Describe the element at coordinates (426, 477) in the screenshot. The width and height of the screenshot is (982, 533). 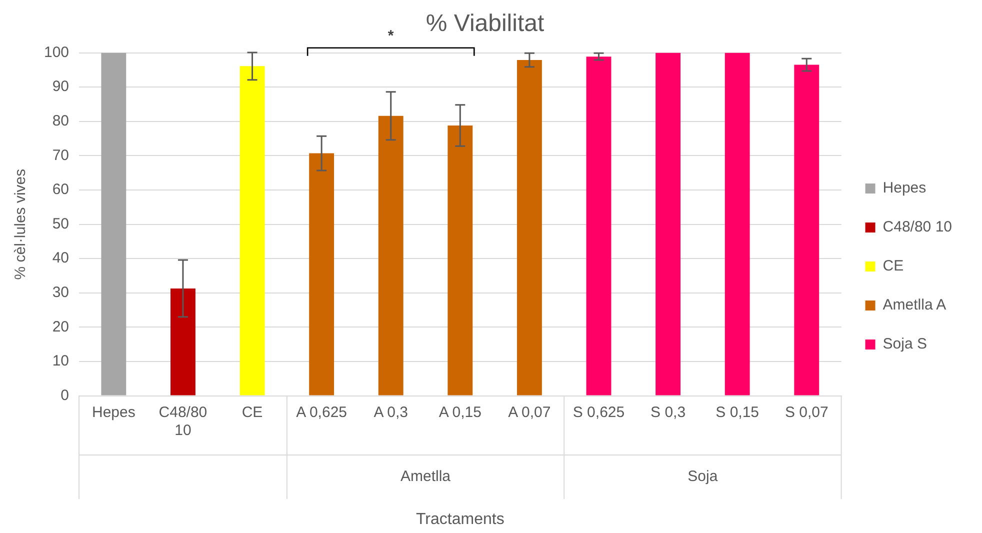
I see `text: Ametlla` at that location.